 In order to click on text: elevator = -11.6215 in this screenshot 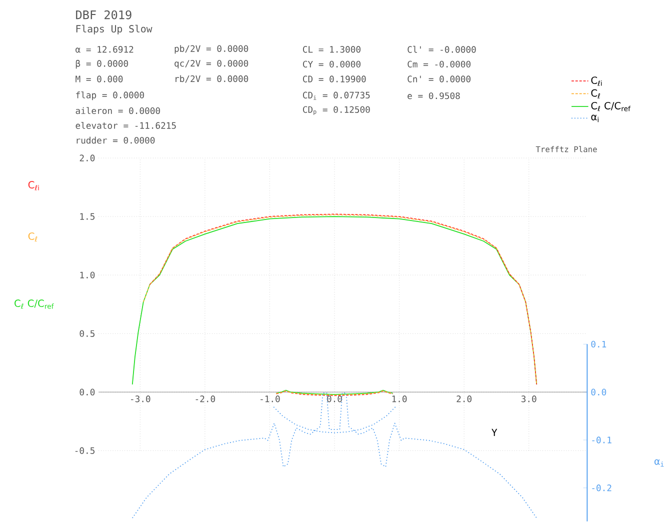, I will do `click(126, 125)`.